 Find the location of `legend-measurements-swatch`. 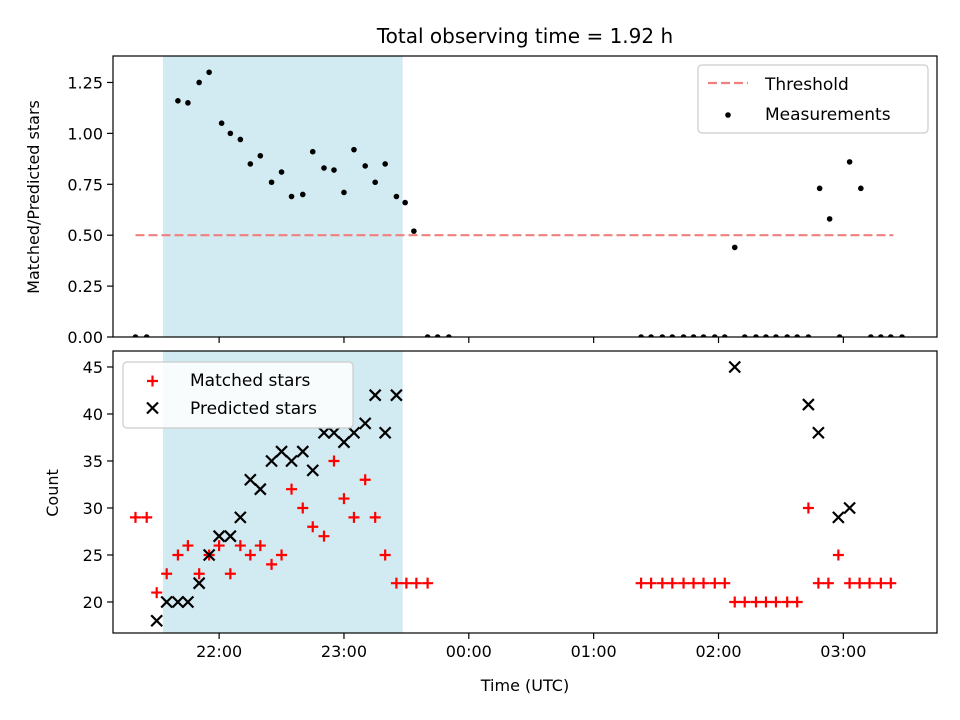

legend-measurements-swatch is located at coordinates (728, 115).